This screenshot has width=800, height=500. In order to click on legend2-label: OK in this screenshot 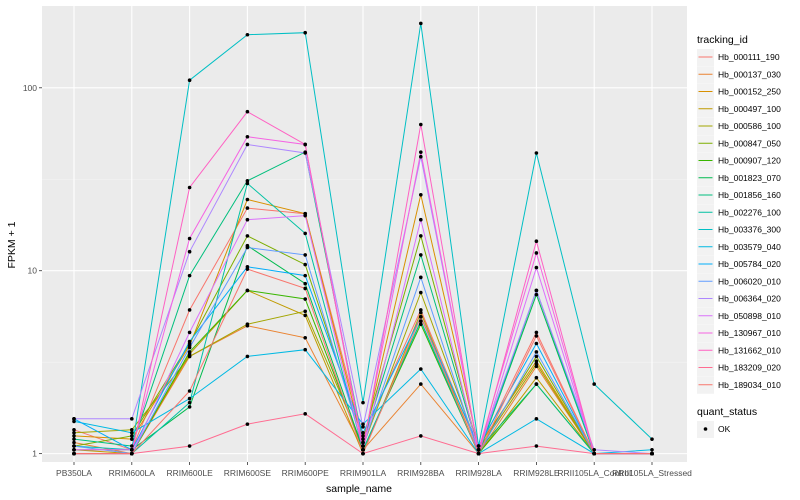, I will do `click(724, 429)`.